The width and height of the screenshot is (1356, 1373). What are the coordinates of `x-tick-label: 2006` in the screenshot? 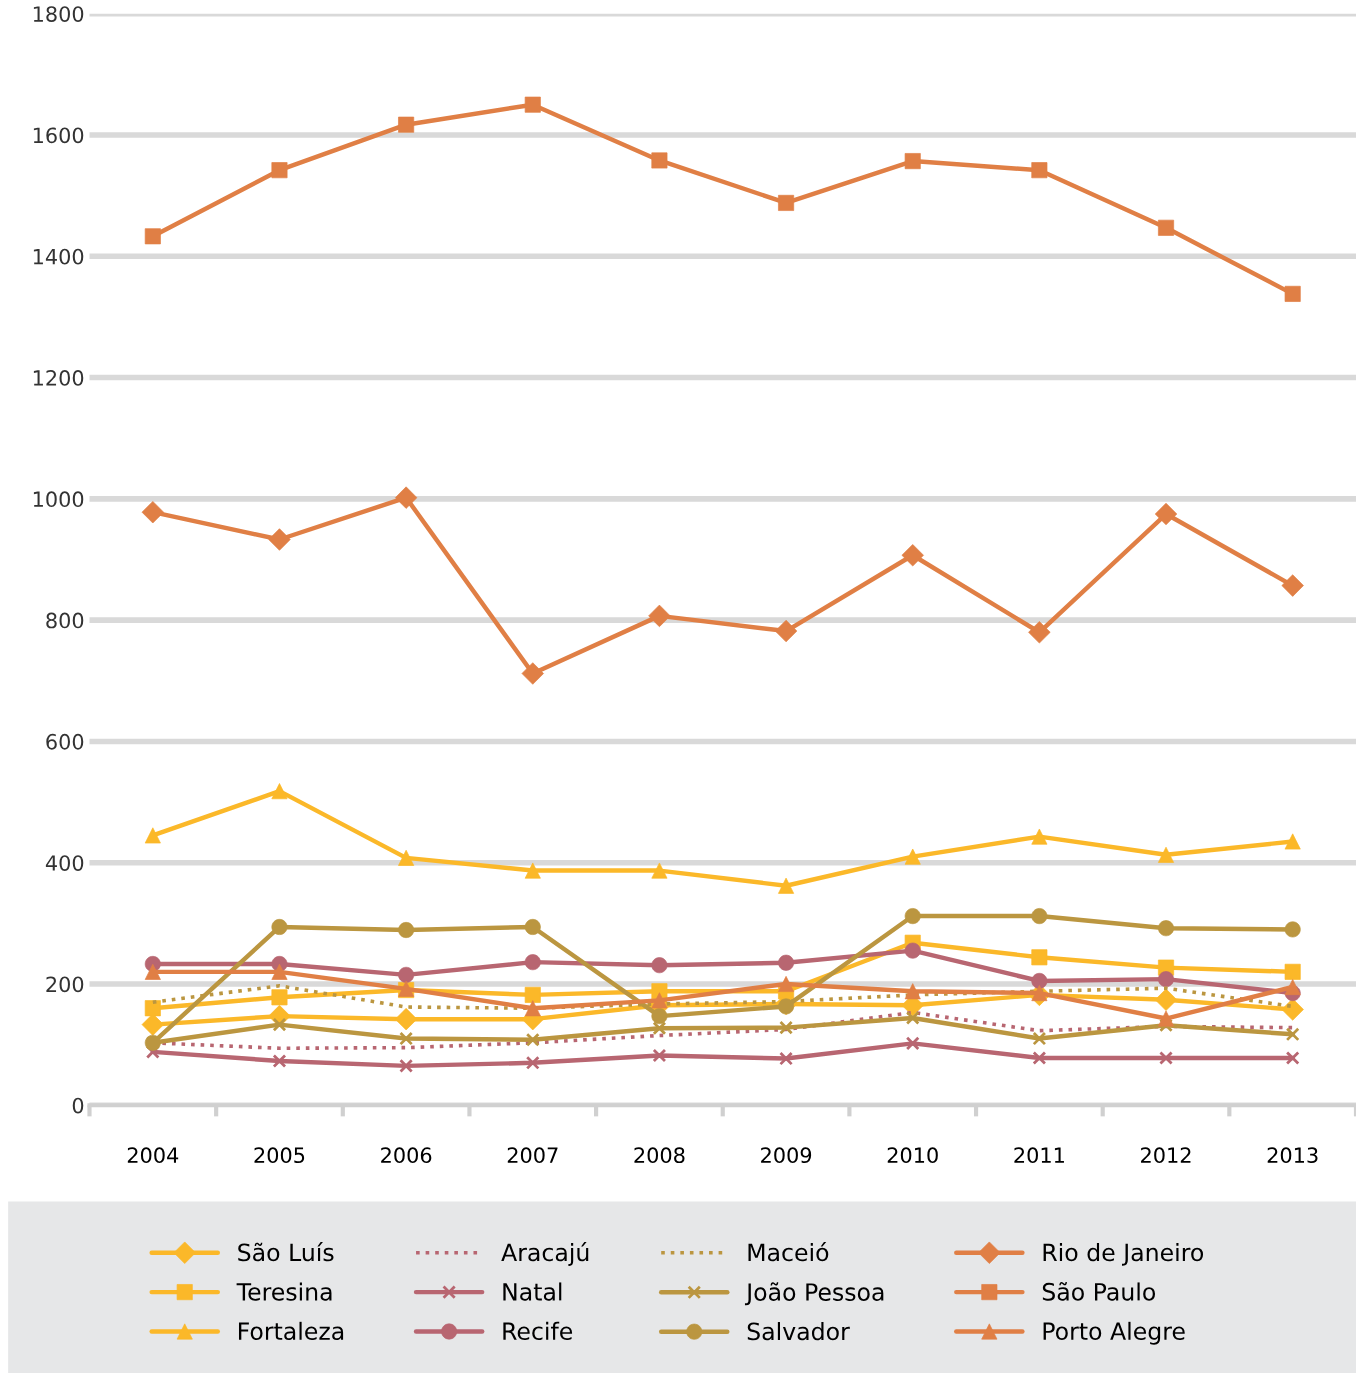 It's located at (406, 1155).